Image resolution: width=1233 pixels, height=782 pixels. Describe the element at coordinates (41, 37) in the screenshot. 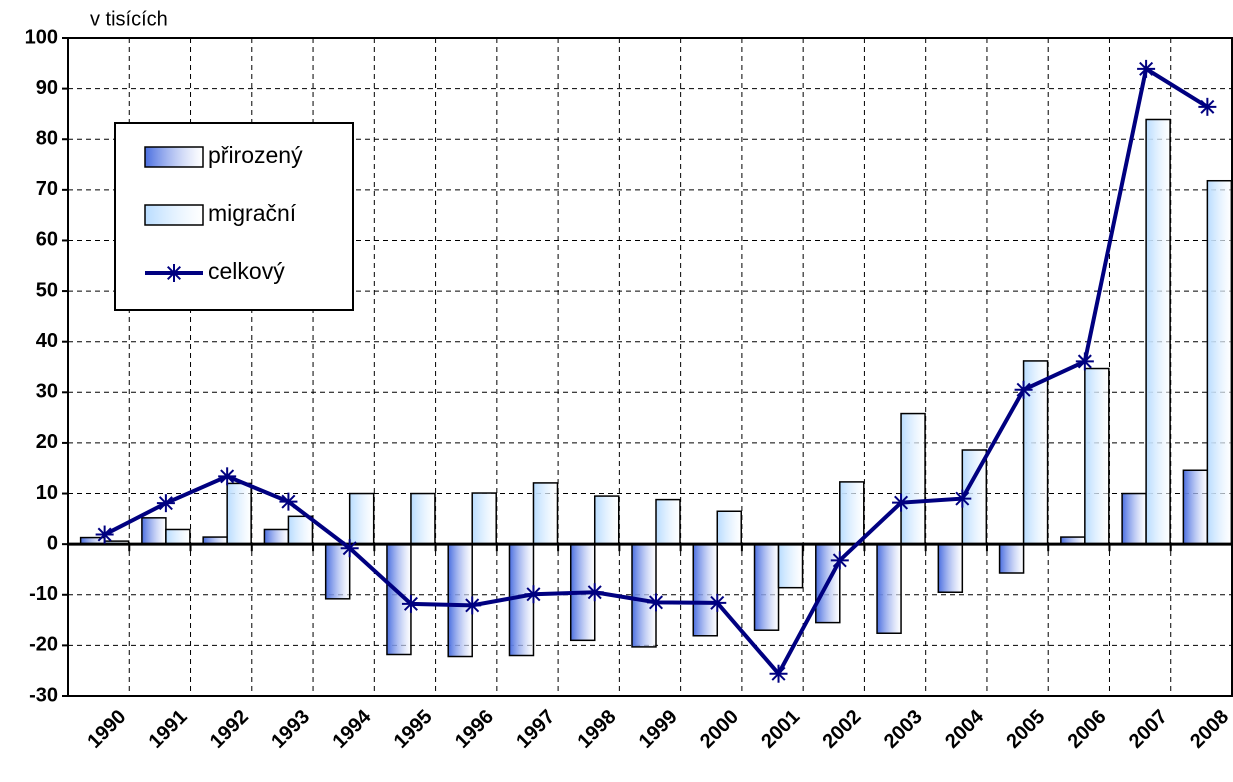

I see `y-tick-label: 100` at that location.